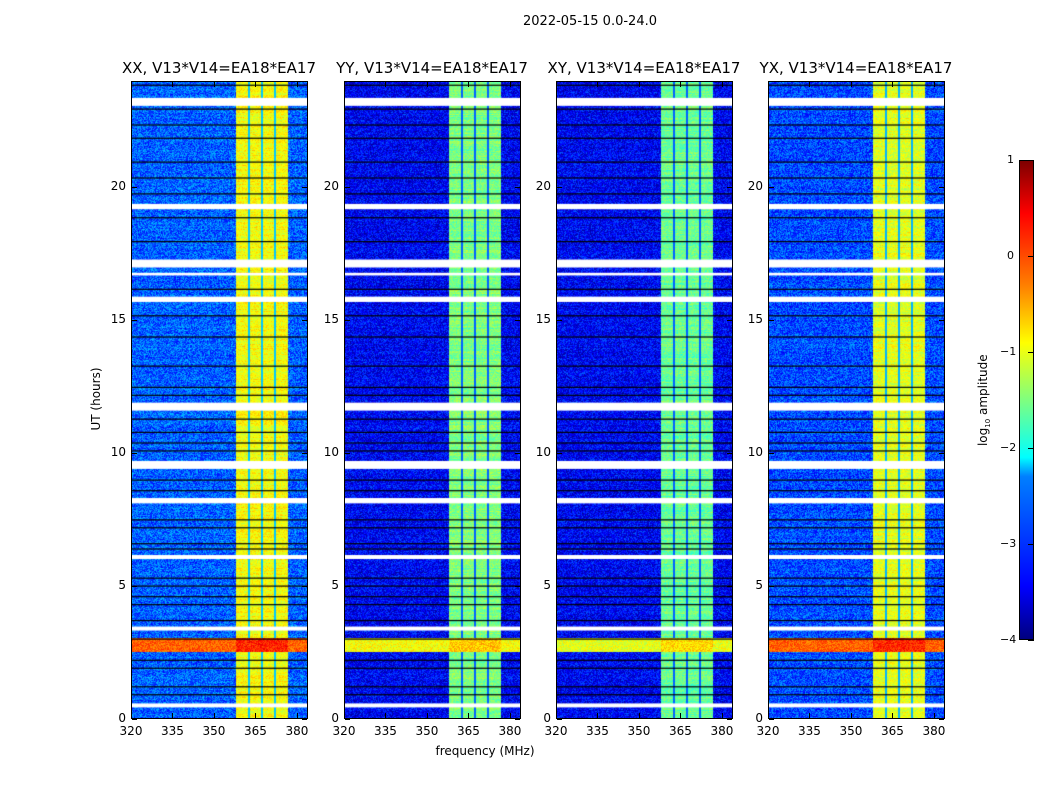 The image size is (1050, 800). Describe the element at coordinates (856, 400) in the screenshot. I see `heatmap-panel` at that location.